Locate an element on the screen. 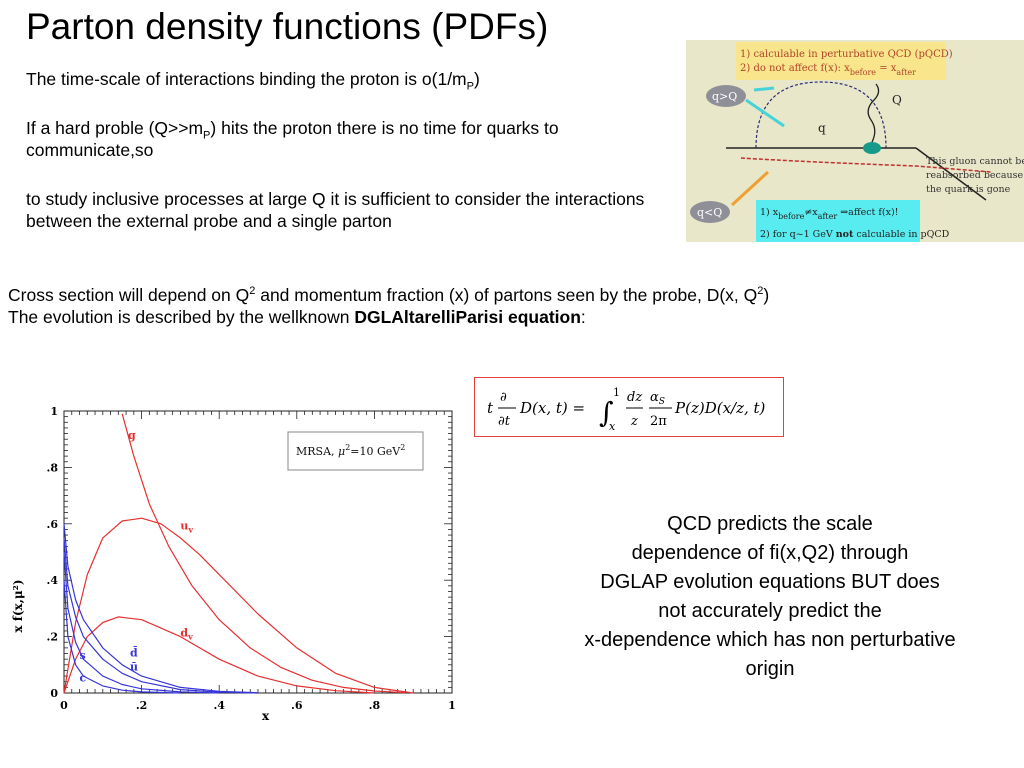 The image size is (1024, 768). x-tick-label: .4 is located at coordinates (219, 705).